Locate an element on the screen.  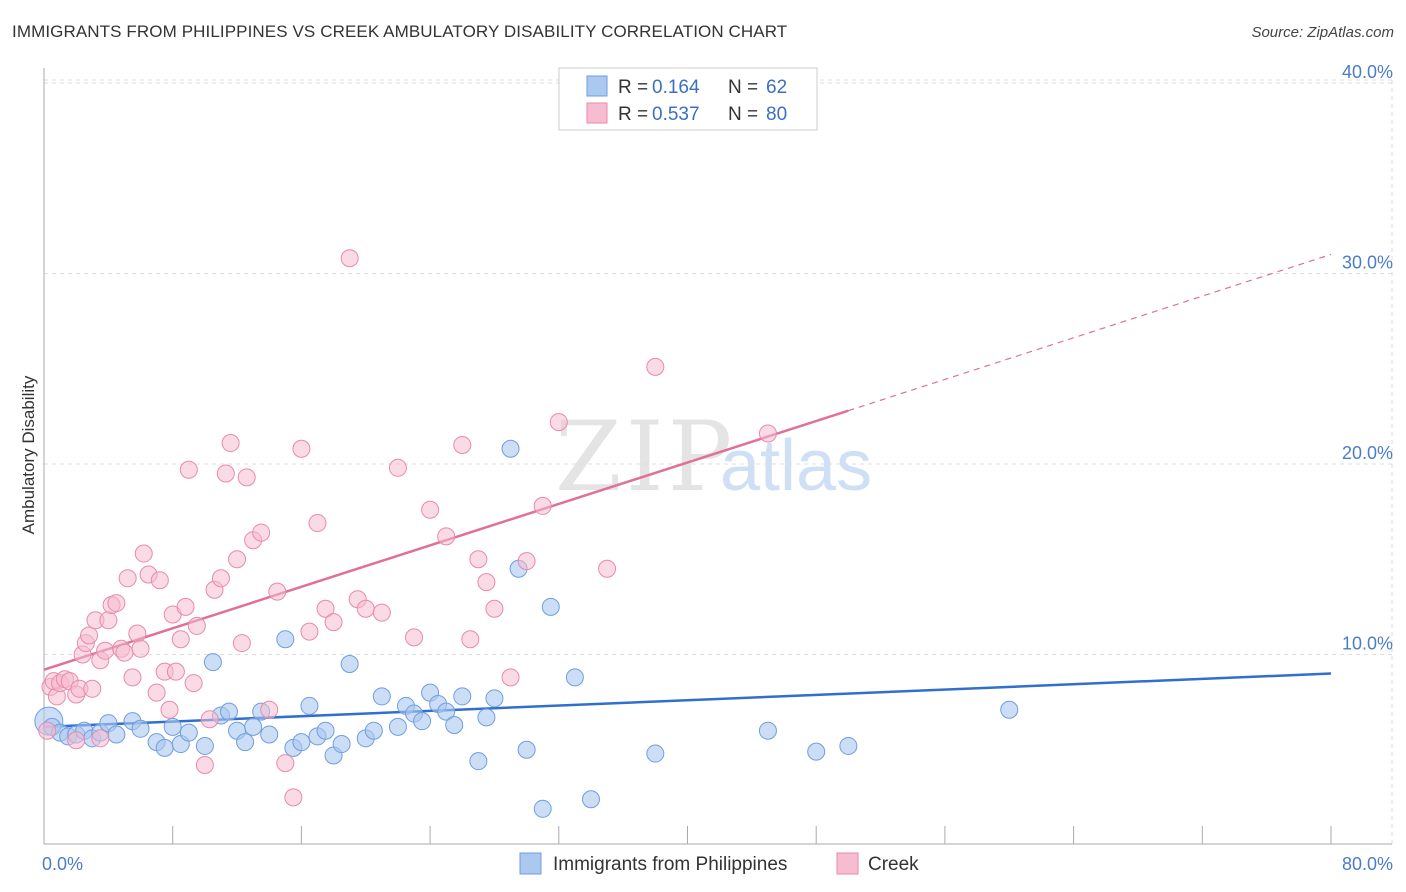
bottom-legend-label-blue: Immigrants from Philippines is located at coordinates (670, 864).